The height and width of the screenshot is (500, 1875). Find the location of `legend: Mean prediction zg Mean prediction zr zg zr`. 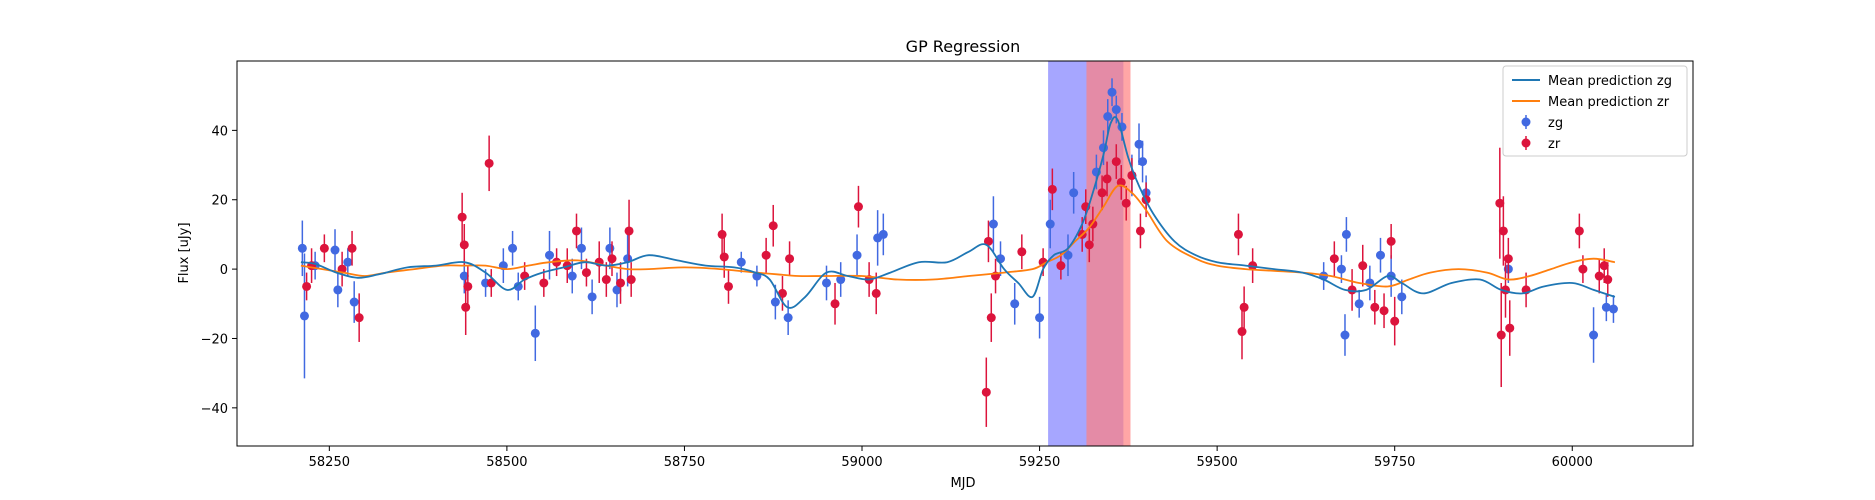

legend: Mean prediction zg Mean prediction zr zg zr is located at coordinates (1595, 111).